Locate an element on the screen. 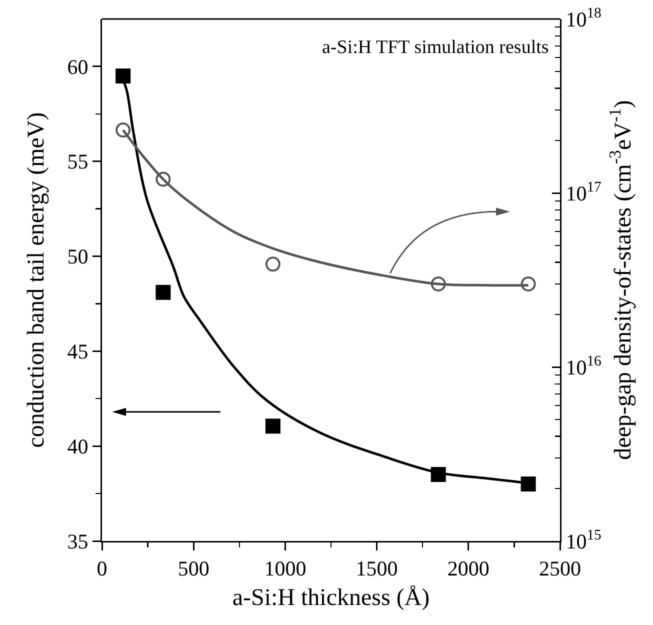 This screenshot has width=653, height=625. y-tick-label: 40 is located at coordinates (77, 446).